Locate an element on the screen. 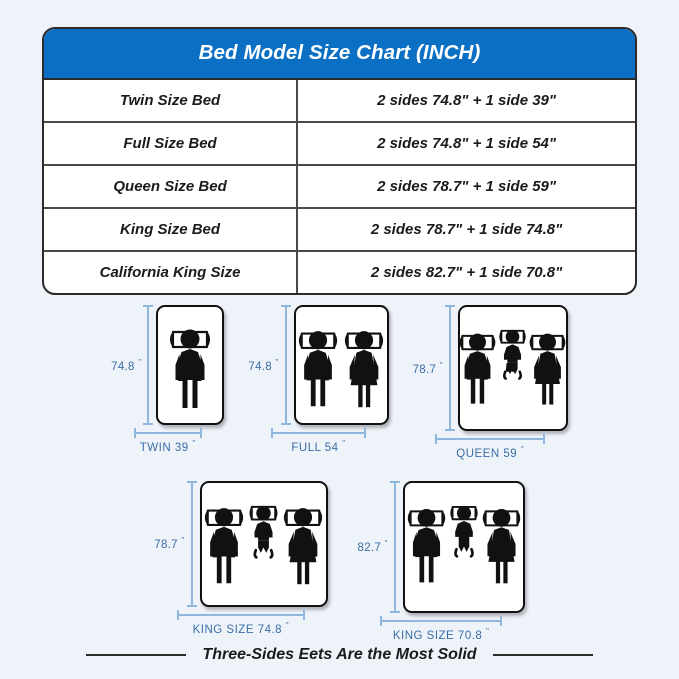 The height and width of the screenshot is (679, 679). bed-diagram-queen: 78.7 " is located at coordinates (490, 382).